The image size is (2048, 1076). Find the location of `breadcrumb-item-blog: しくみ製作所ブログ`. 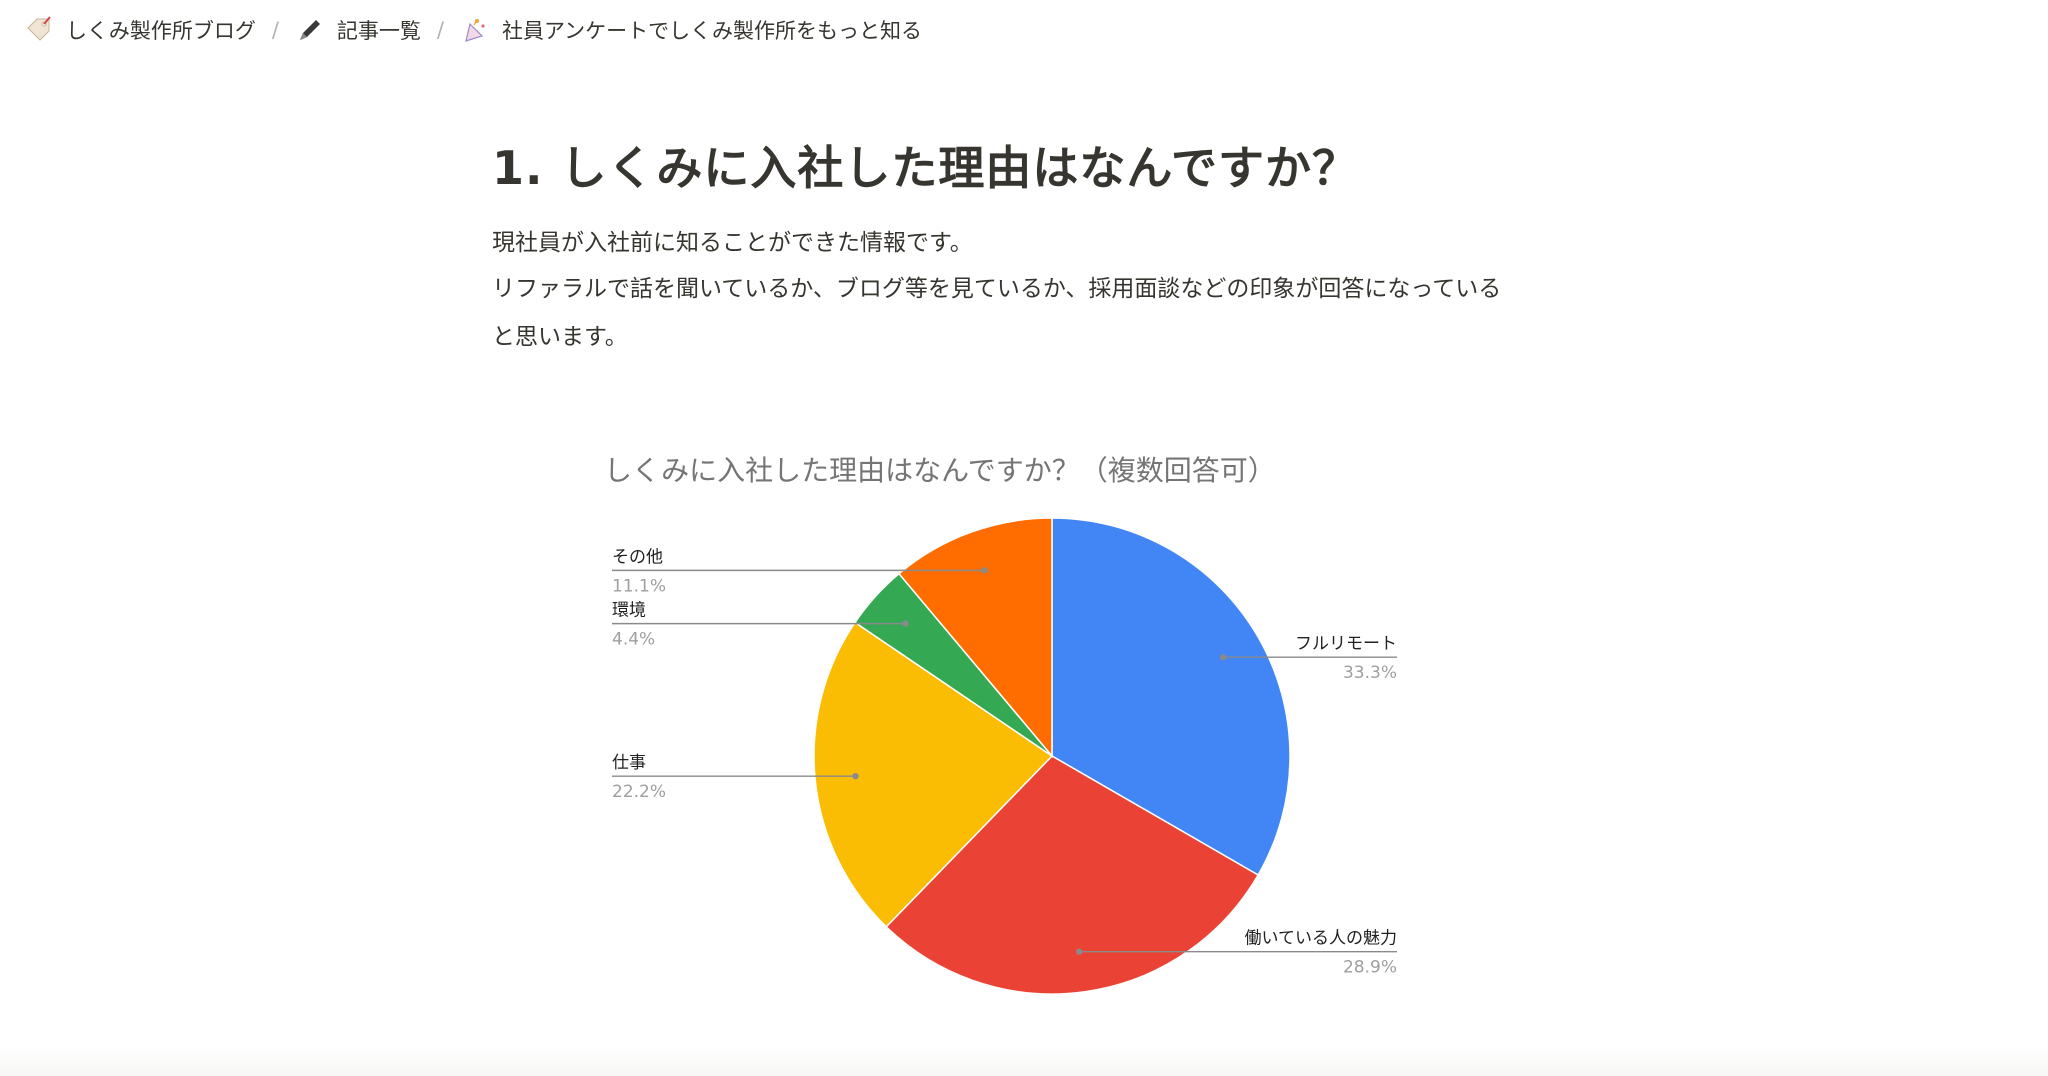

breadcrumb-item-blog: しくみ製作所ブログ is located at coordinates (140, 30).